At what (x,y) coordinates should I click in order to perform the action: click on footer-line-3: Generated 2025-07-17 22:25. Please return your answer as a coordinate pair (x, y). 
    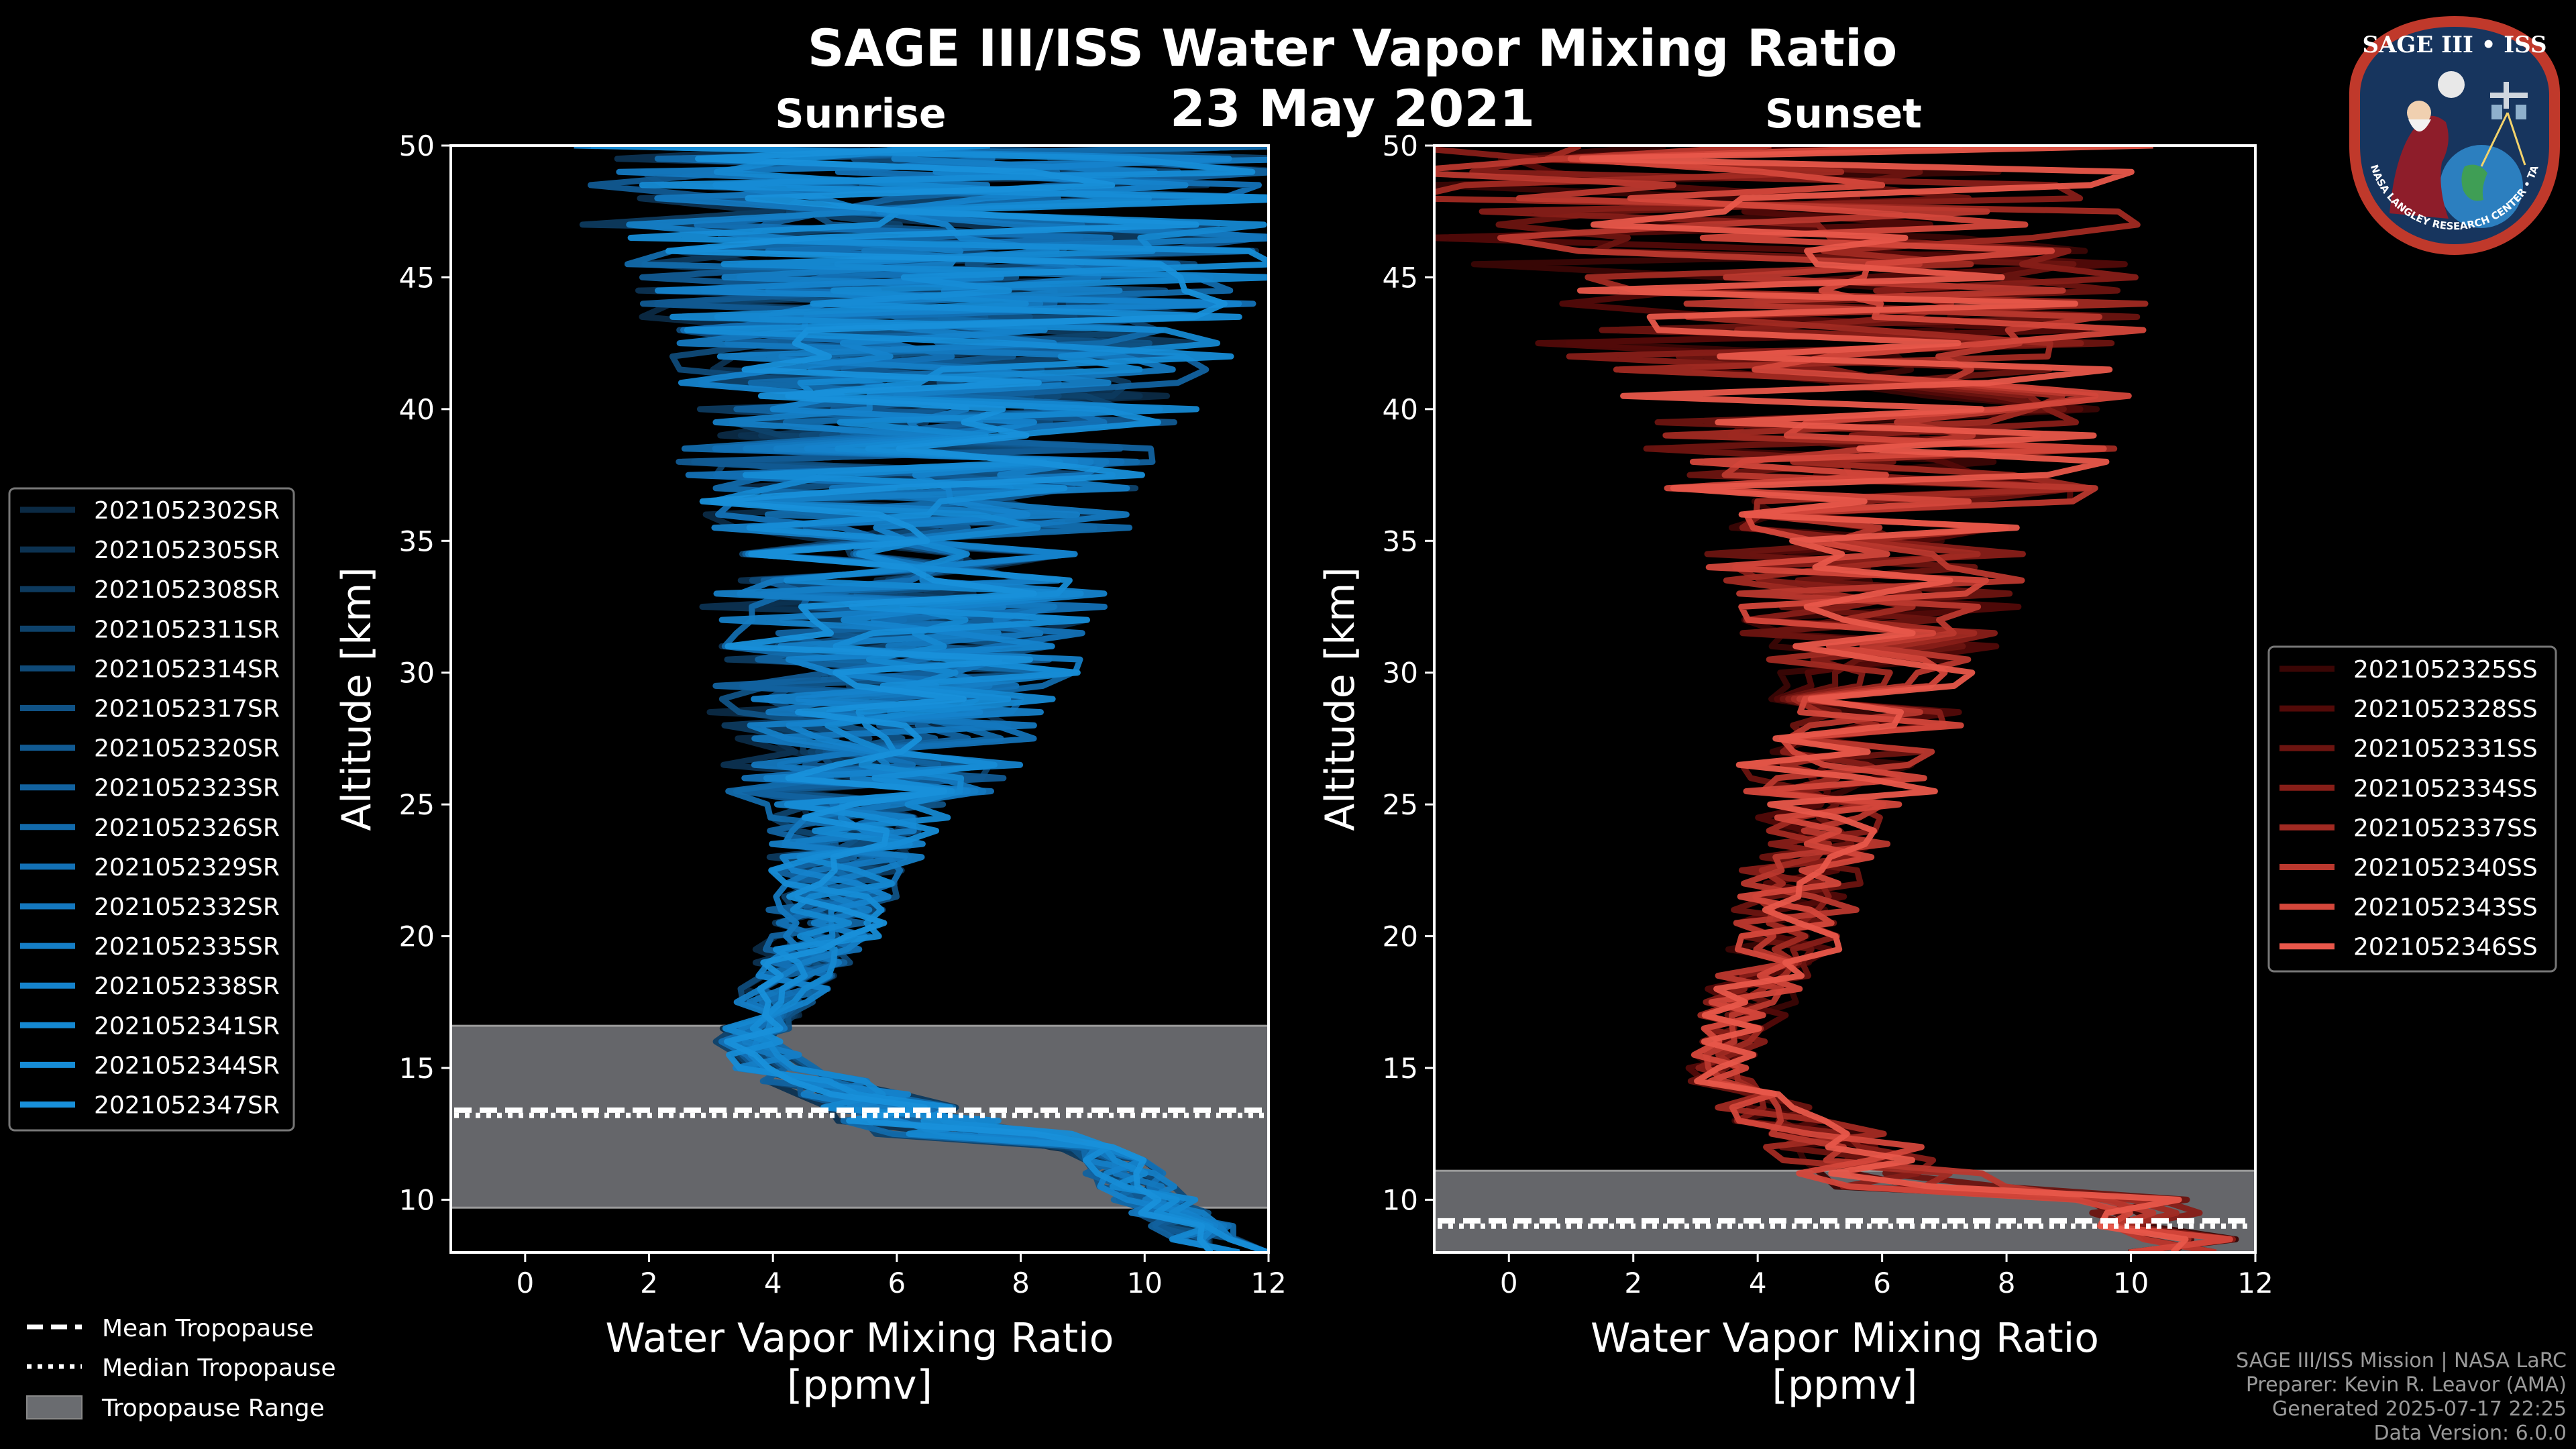
    Looking at the image, I should click on (2419, 1409).